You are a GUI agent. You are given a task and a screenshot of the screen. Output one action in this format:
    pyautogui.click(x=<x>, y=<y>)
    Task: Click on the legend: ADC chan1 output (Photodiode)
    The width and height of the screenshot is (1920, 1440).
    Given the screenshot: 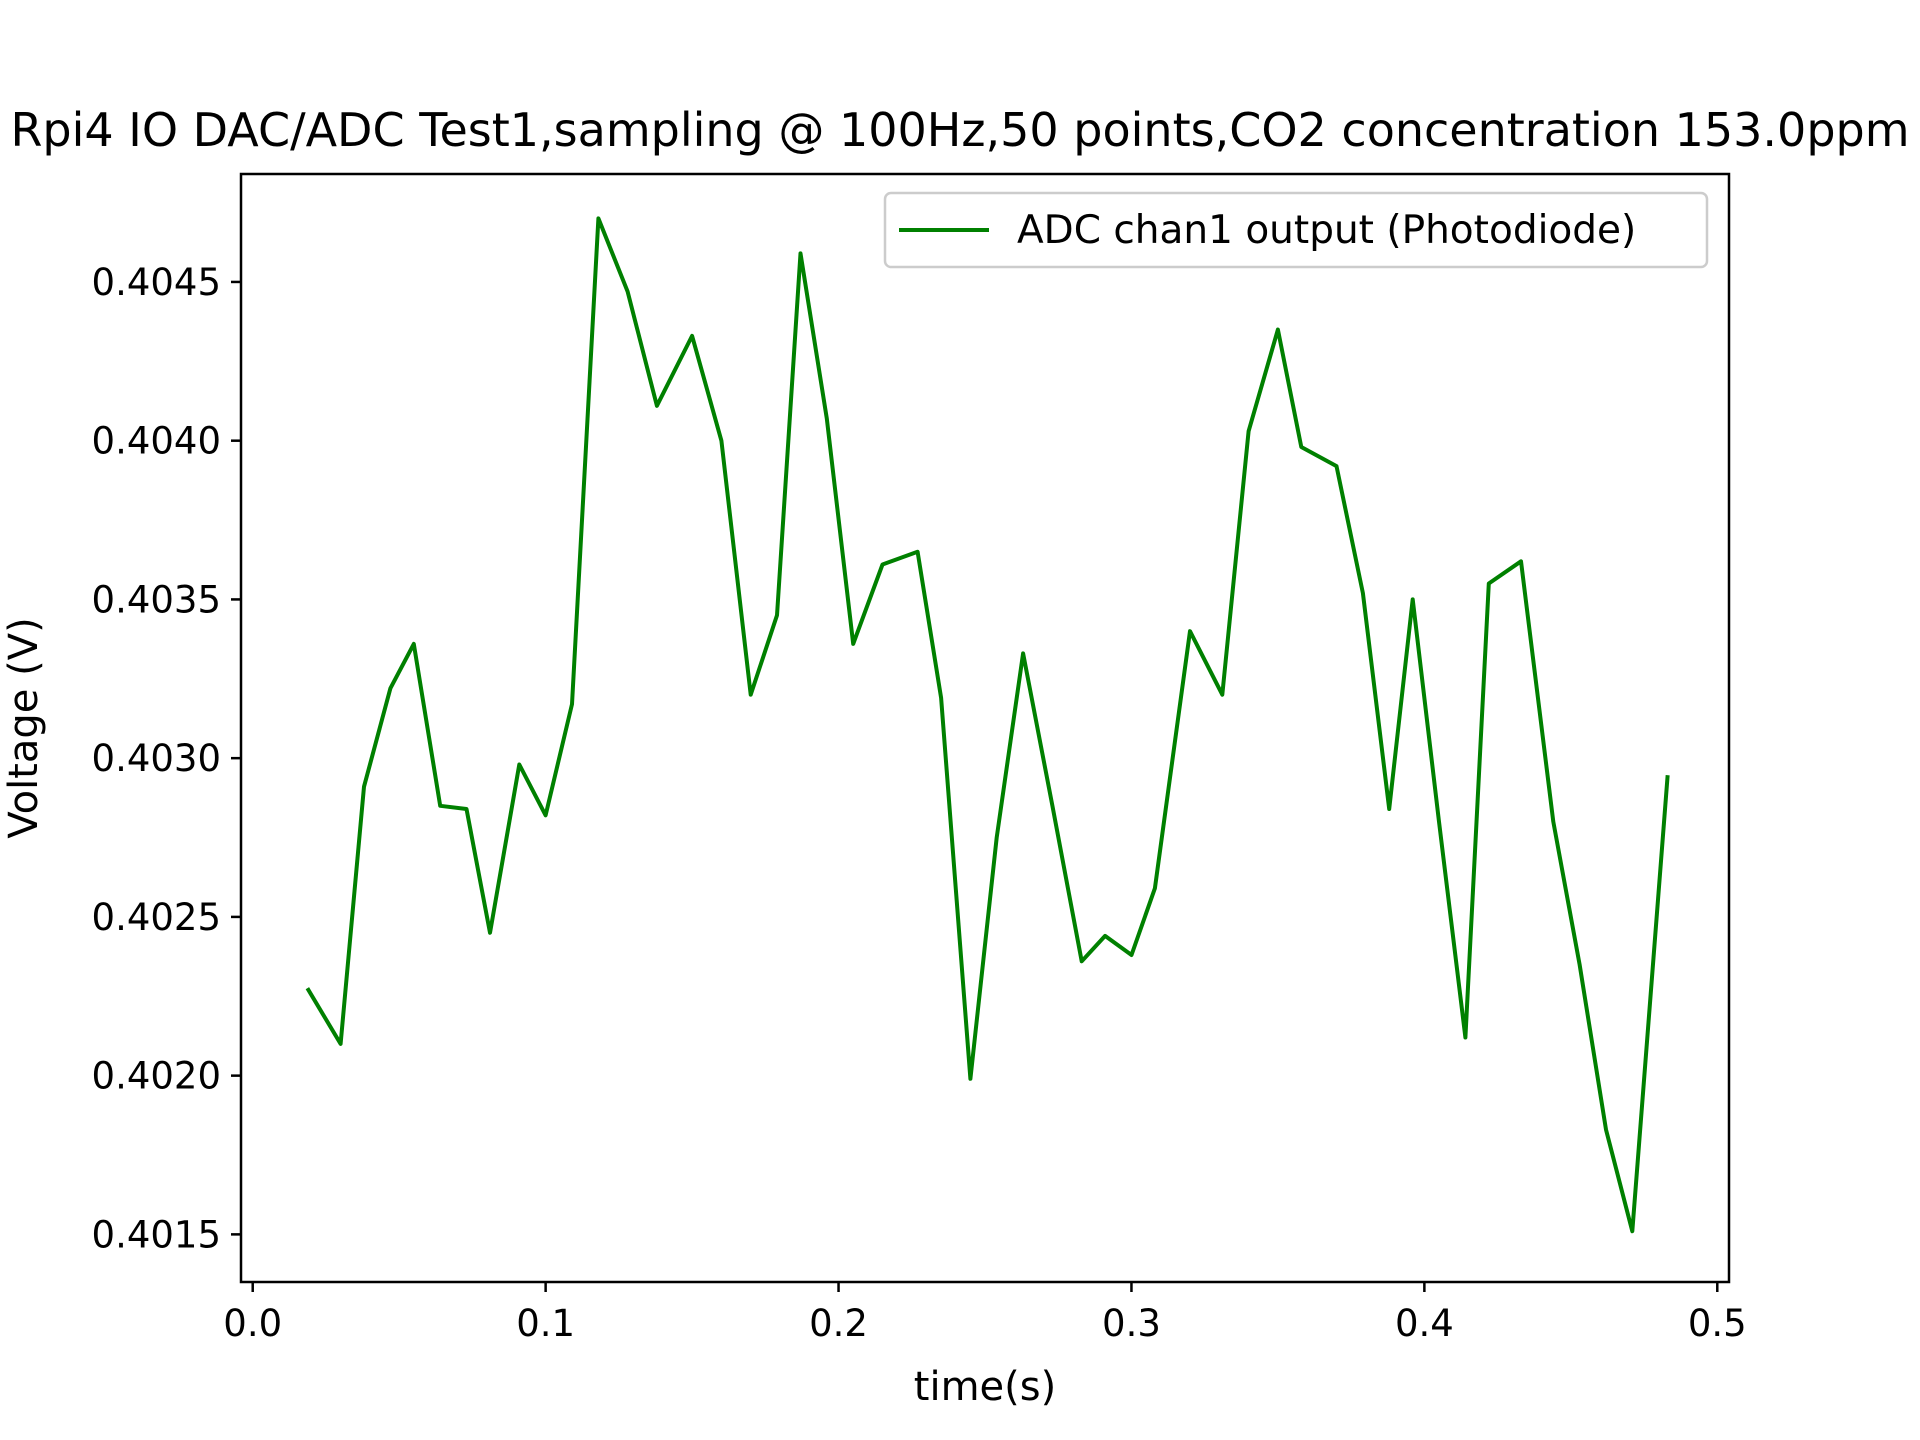 What is the action you would take?
    pyautogui.click(x=1296, y=230)
    